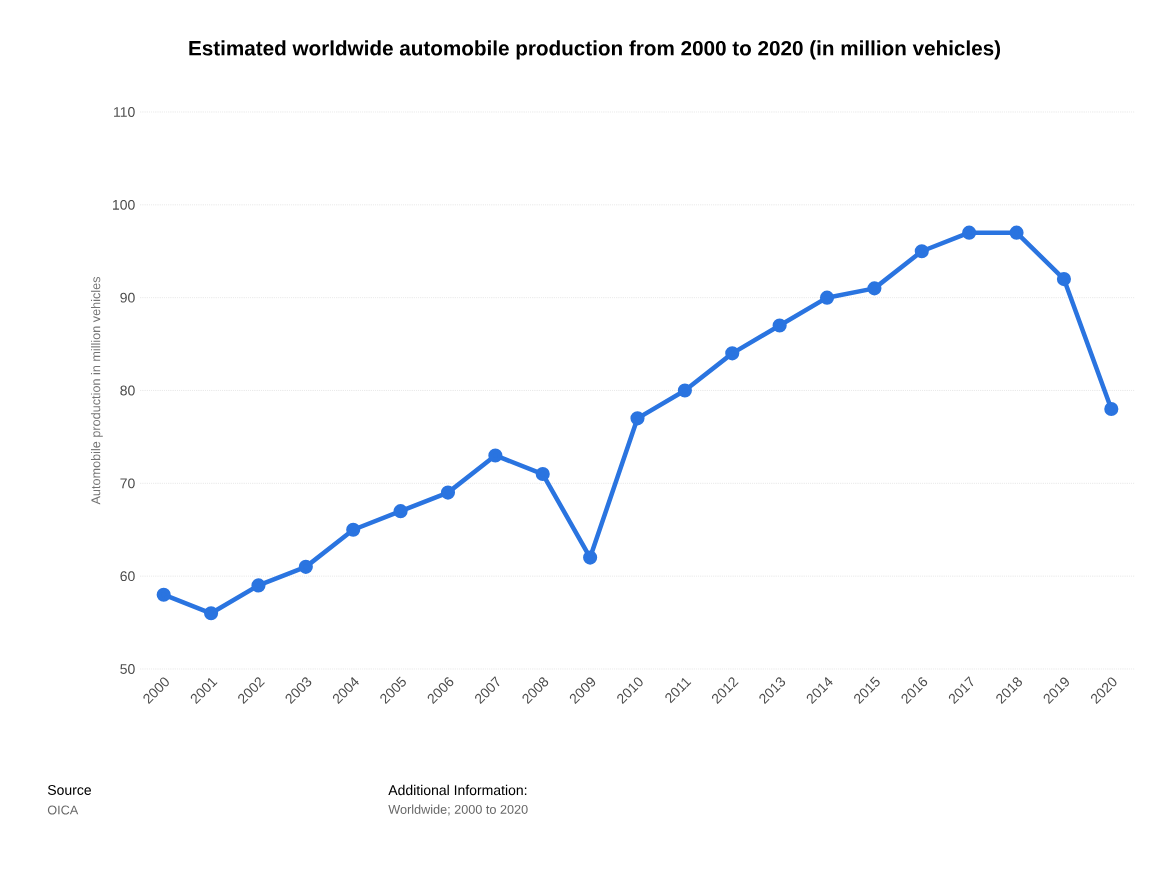 The image size is (1167, 874). What do you see at coordinates (457, 790) in the screenshot?
I see `text: Additional Information:` at bounding box center [457, 790].